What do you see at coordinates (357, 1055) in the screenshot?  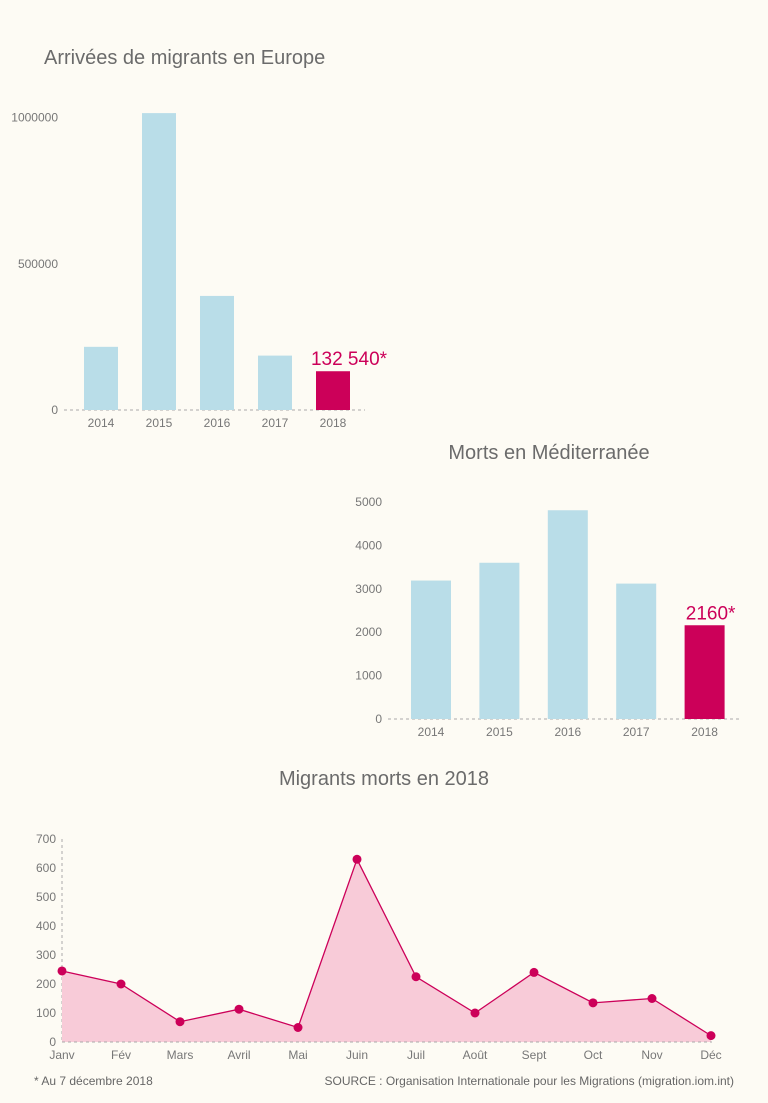 I see `x-tick-label: Juin` at bounding box center [357, 1055].